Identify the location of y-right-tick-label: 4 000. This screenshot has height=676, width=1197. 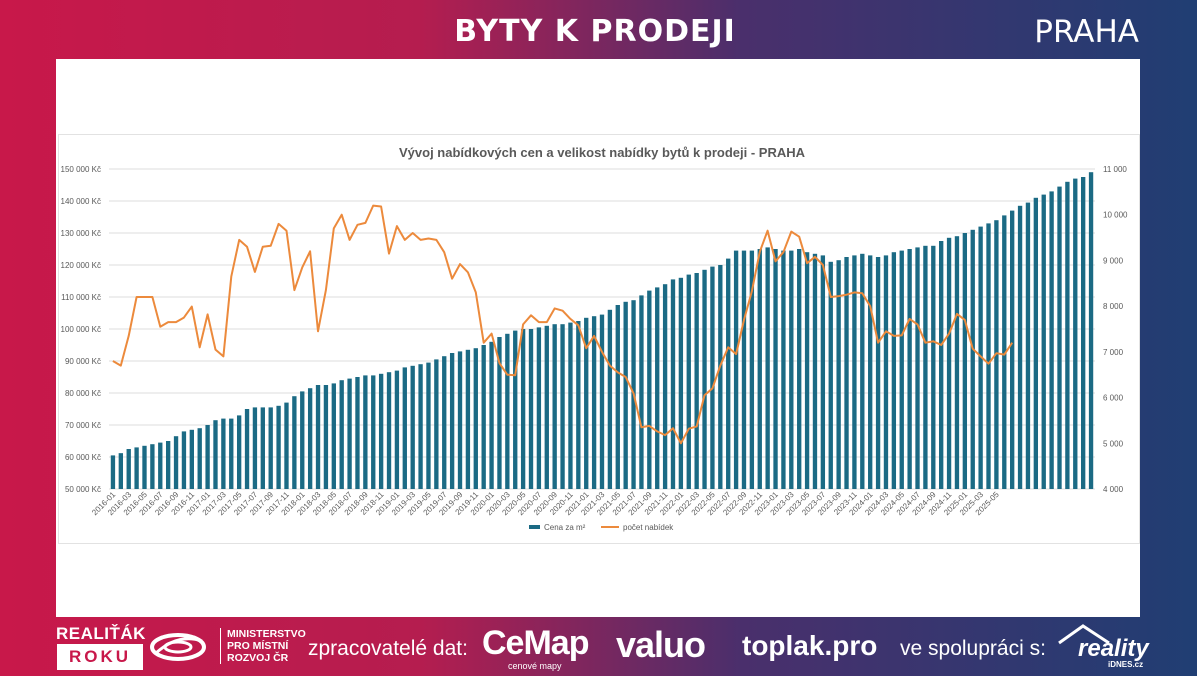
(1113, 489).